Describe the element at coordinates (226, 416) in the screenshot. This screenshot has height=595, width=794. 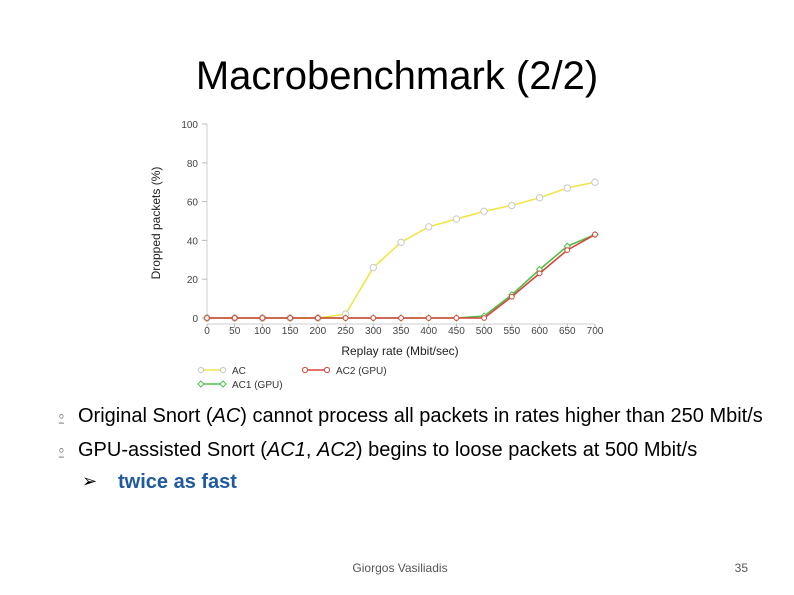
I see `bullet-emphasis: AC` at that location.